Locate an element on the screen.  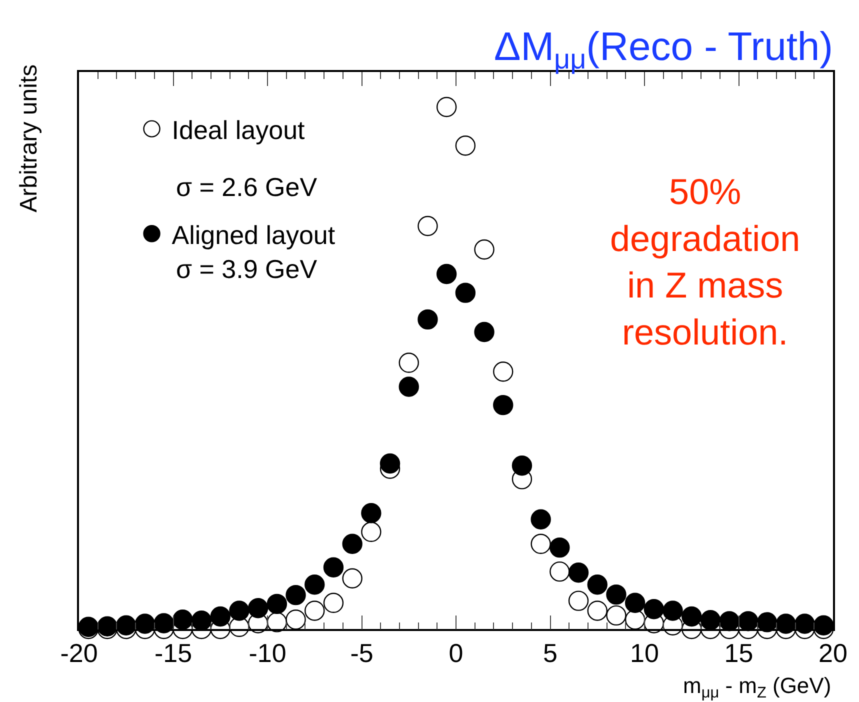
annotation: σ = 3.9 GeV is located at coordinates (247, 269).